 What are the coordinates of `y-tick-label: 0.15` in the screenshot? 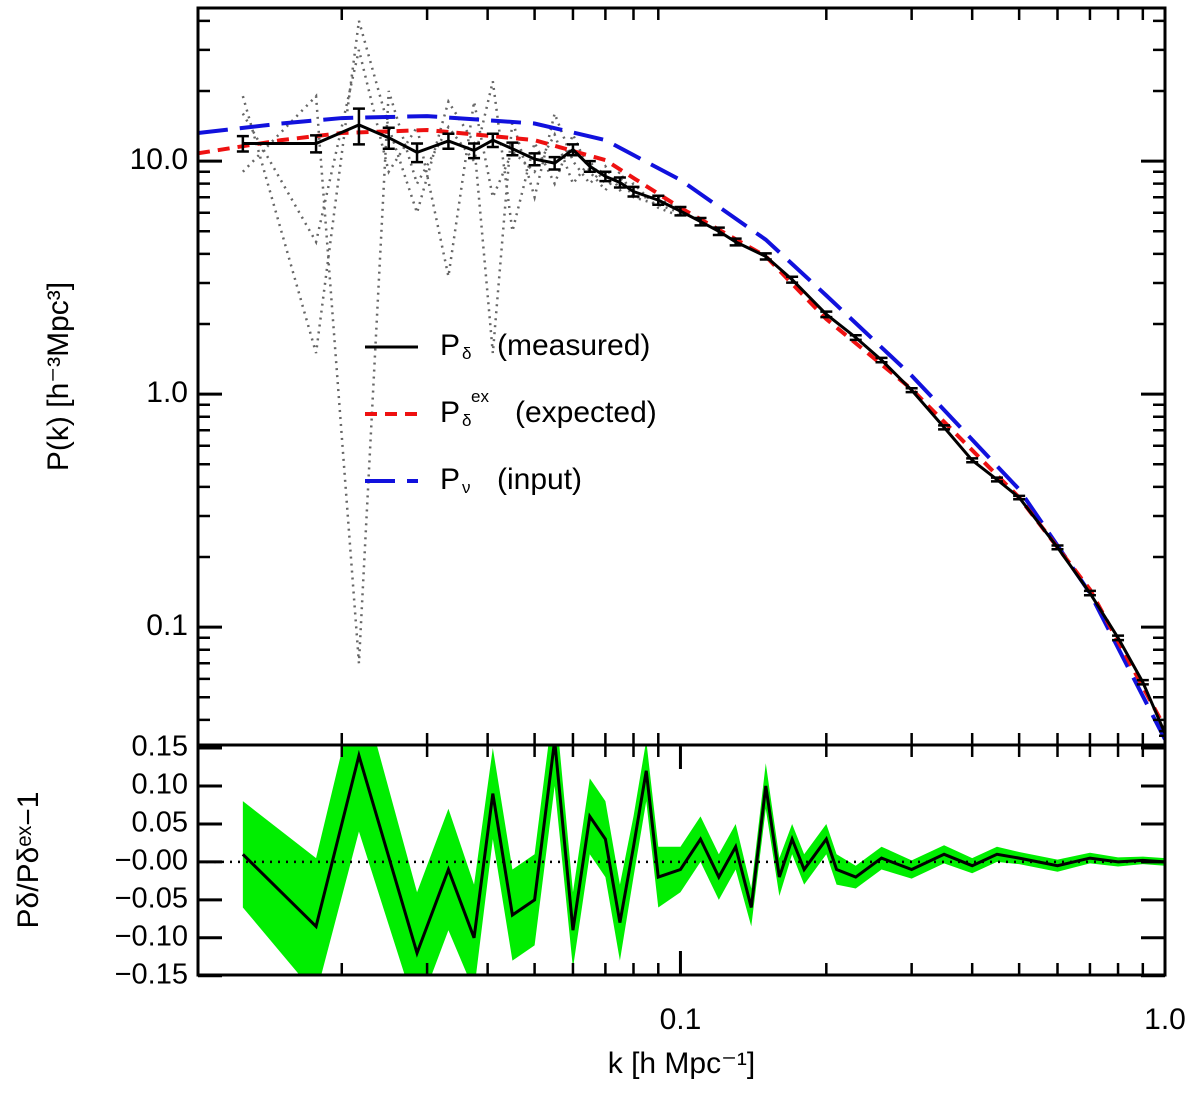 It's located at (160, 747).